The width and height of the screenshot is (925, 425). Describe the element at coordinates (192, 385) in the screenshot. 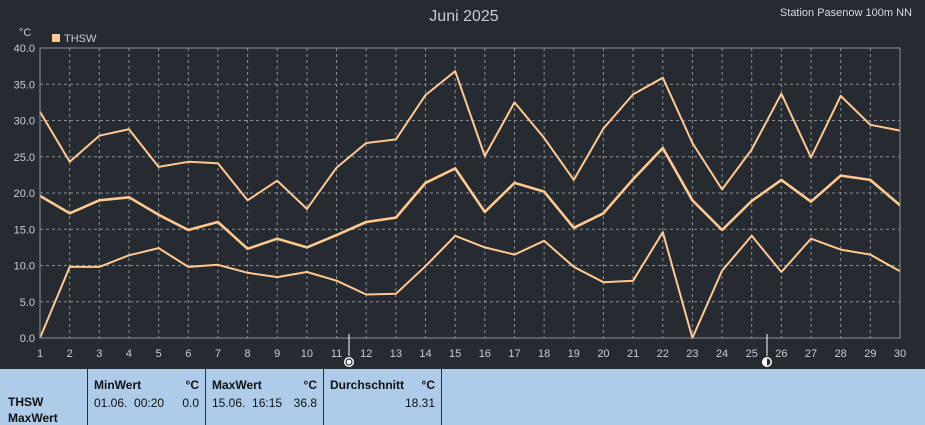

I see `min-unit: °C` at that location.